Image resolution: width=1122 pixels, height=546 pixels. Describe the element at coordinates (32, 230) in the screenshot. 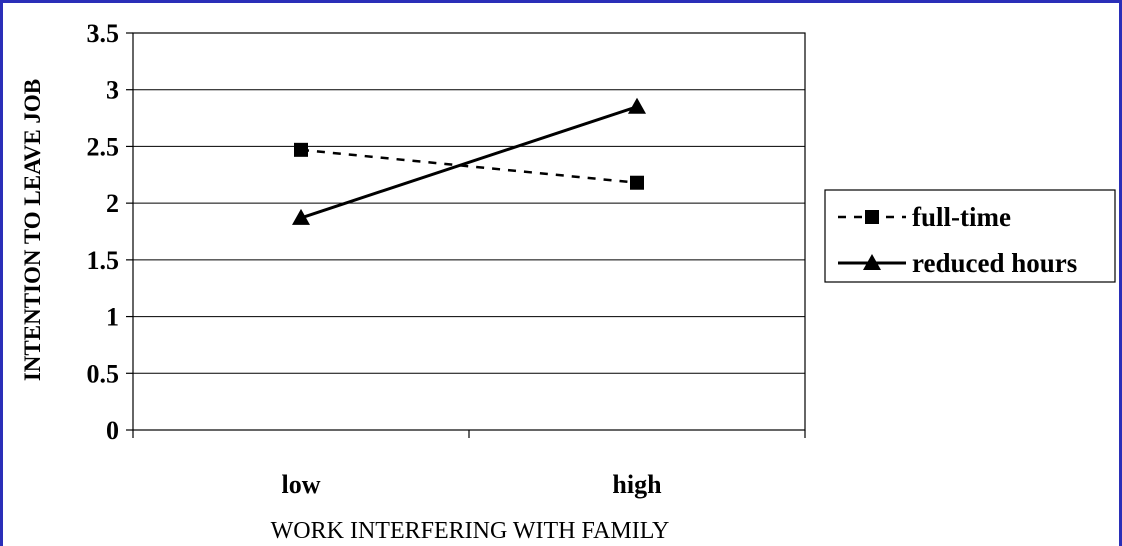

I see `y-axis-label: INTENTION TO LEAVE JOB` at that location.